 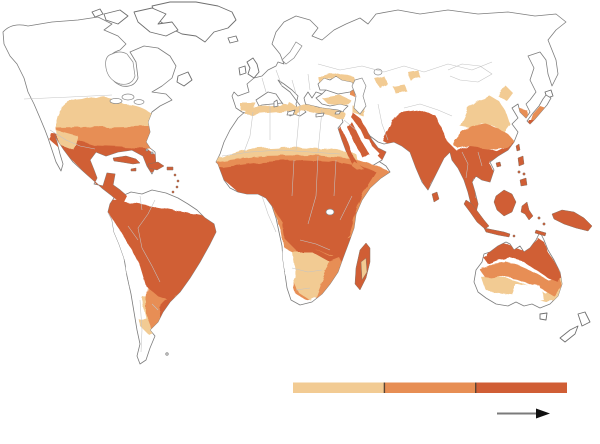 I want to click on arrow-right-icon, so click(x=543, y=413).